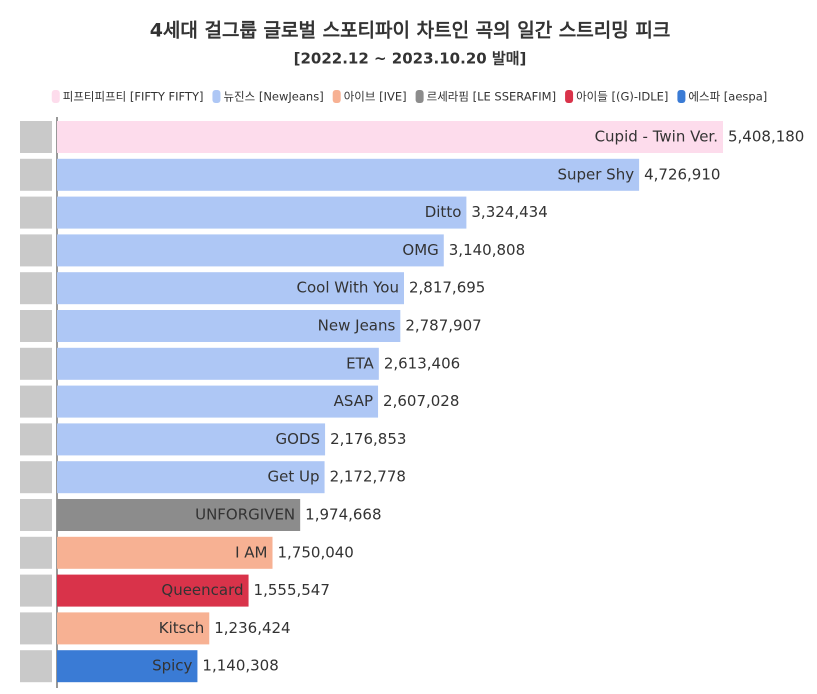 The image size is (817, 694). What do you see at coordinates (422, 363) in the screenshot?
I see `value-label: 2,613,406` at bounding box center [422, 363].